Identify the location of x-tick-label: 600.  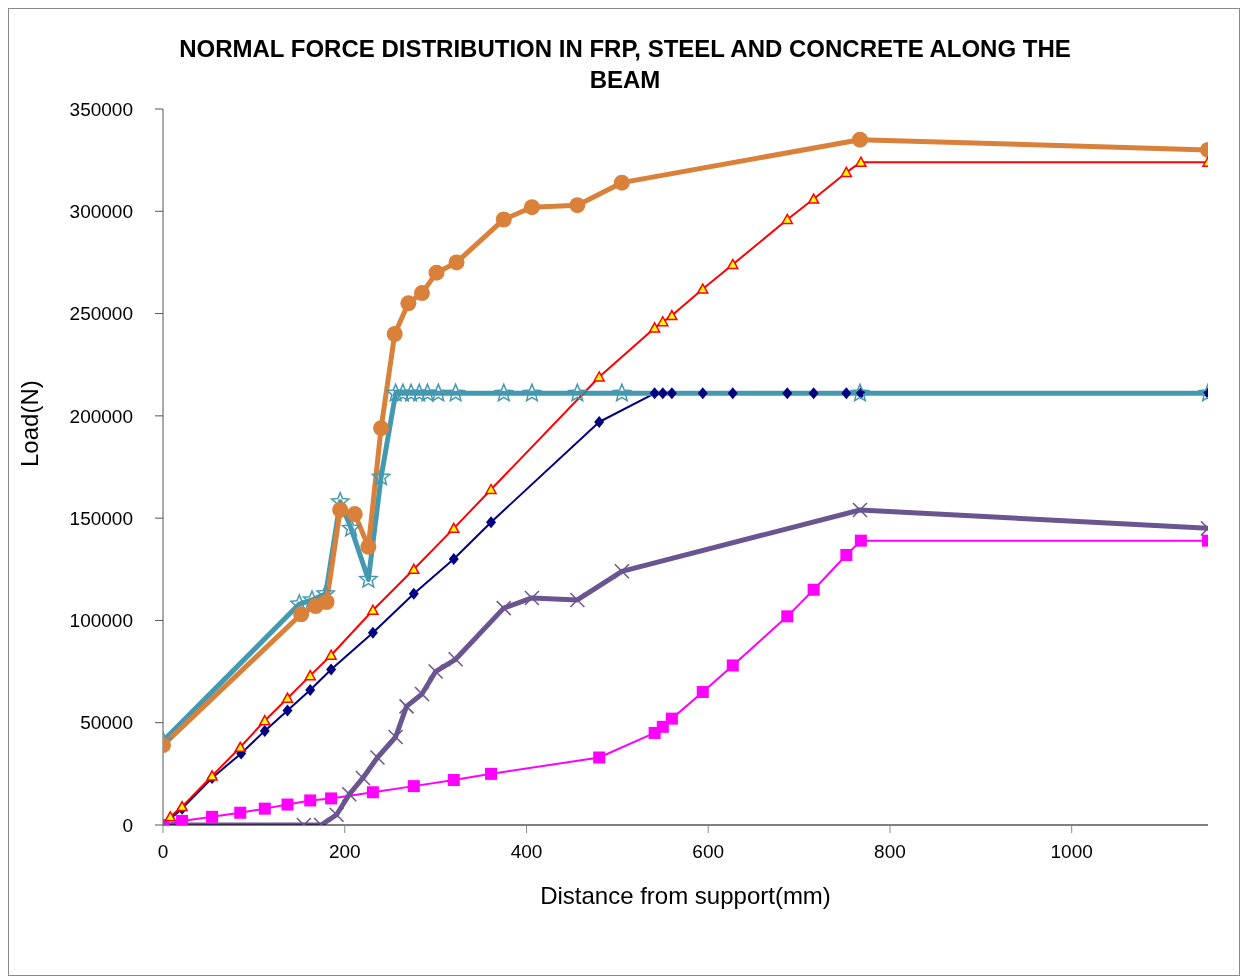
(708, 852).